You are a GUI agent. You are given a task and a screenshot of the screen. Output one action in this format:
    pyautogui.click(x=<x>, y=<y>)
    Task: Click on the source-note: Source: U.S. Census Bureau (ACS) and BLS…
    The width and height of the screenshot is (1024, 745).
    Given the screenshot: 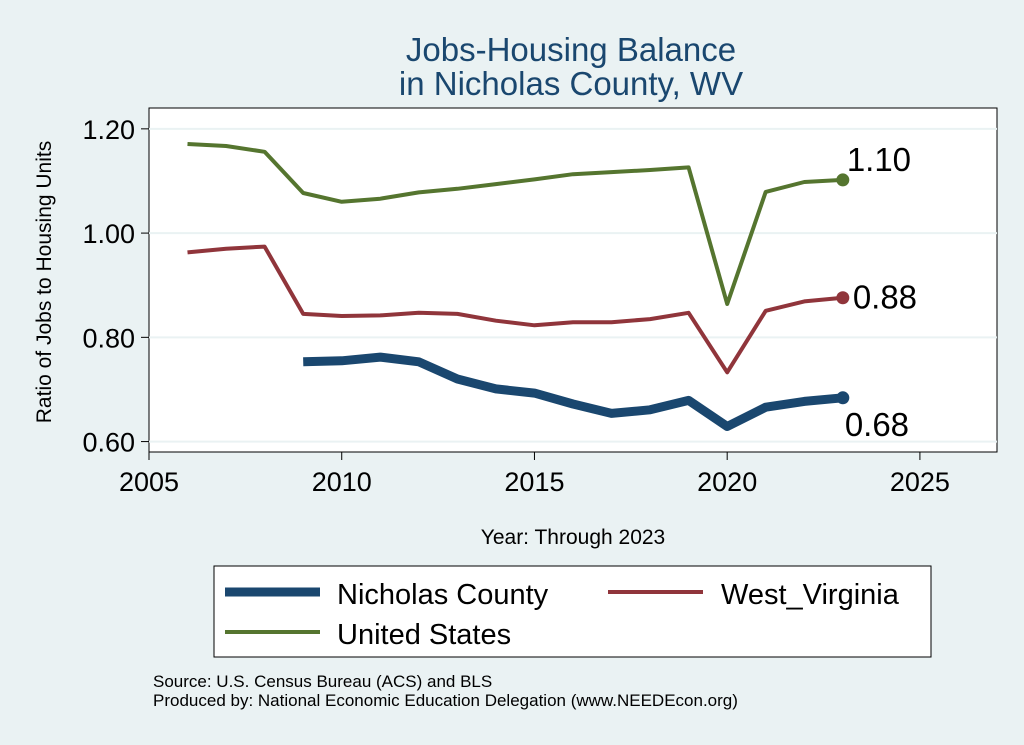 What is the action you would take?
    pyautogui.click(x=445, y=691)
    